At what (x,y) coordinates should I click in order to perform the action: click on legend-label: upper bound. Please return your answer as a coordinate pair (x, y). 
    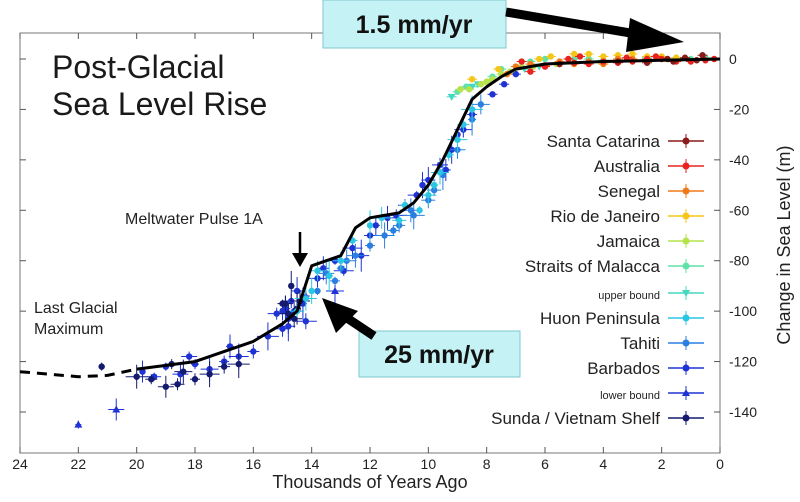
    Looking at the image, I should click on (629, 296).